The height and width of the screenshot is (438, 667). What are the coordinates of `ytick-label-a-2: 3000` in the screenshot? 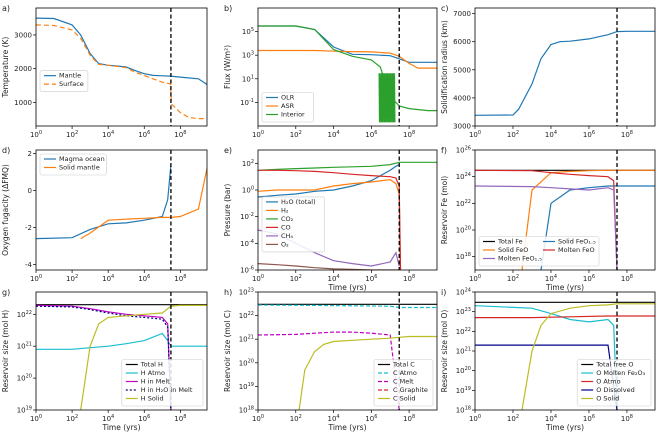 It's located at (23, 35).